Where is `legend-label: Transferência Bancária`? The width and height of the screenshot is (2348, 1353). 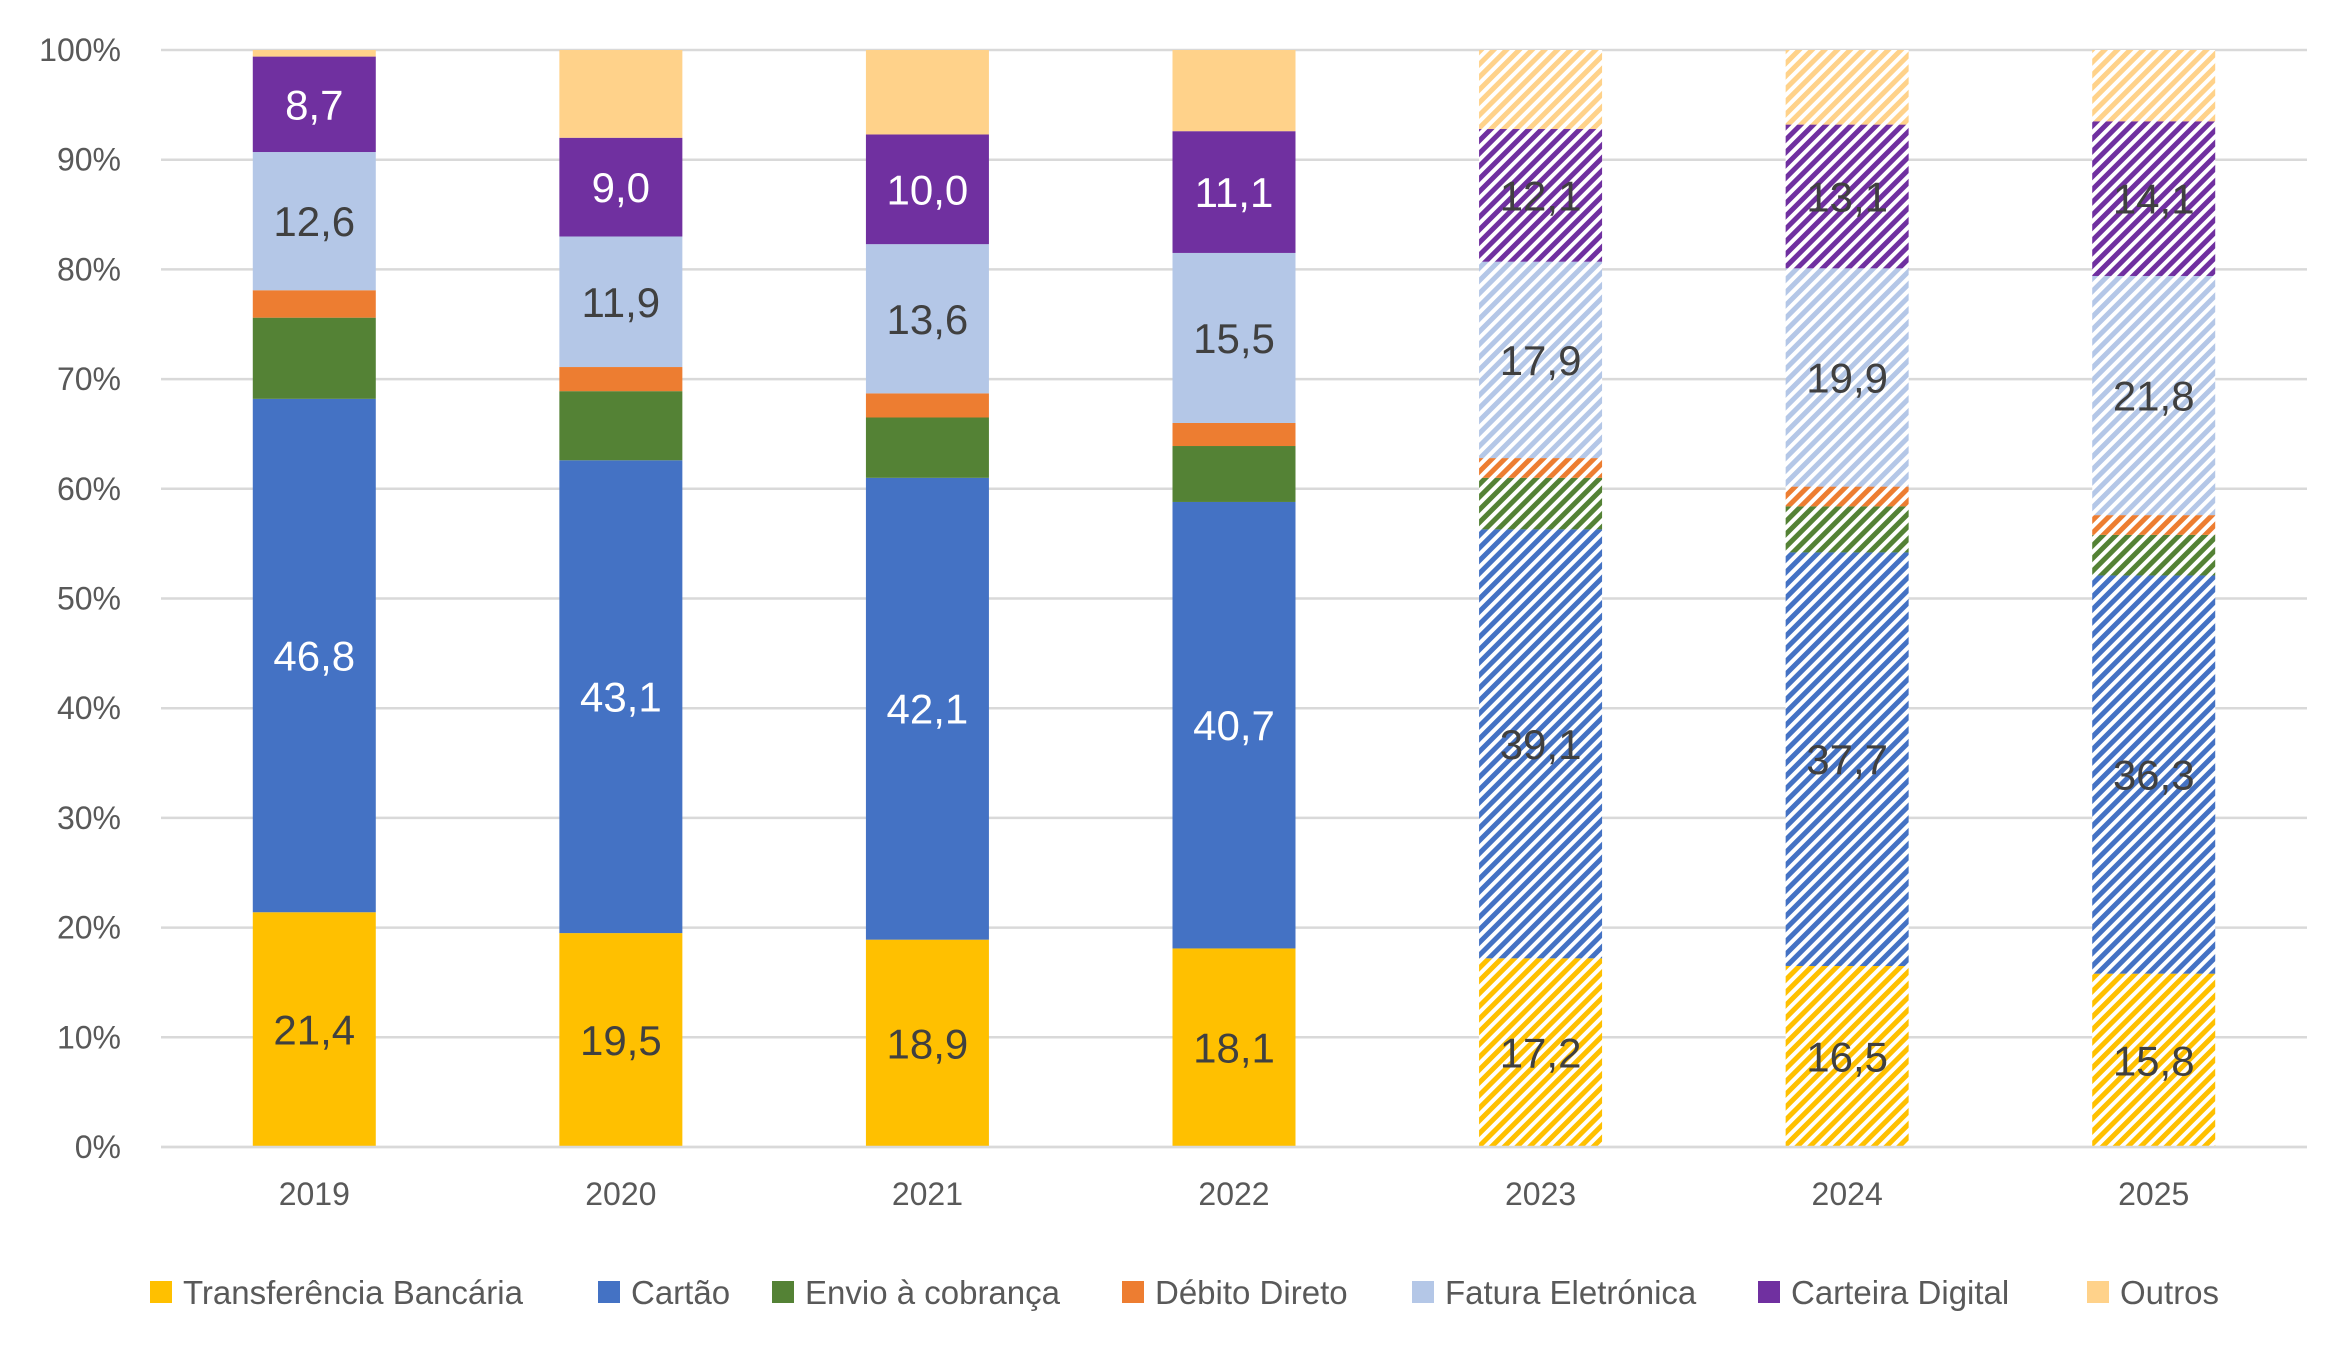
legend-label: Transferência Bancária is located at coordinates (353, 1292).